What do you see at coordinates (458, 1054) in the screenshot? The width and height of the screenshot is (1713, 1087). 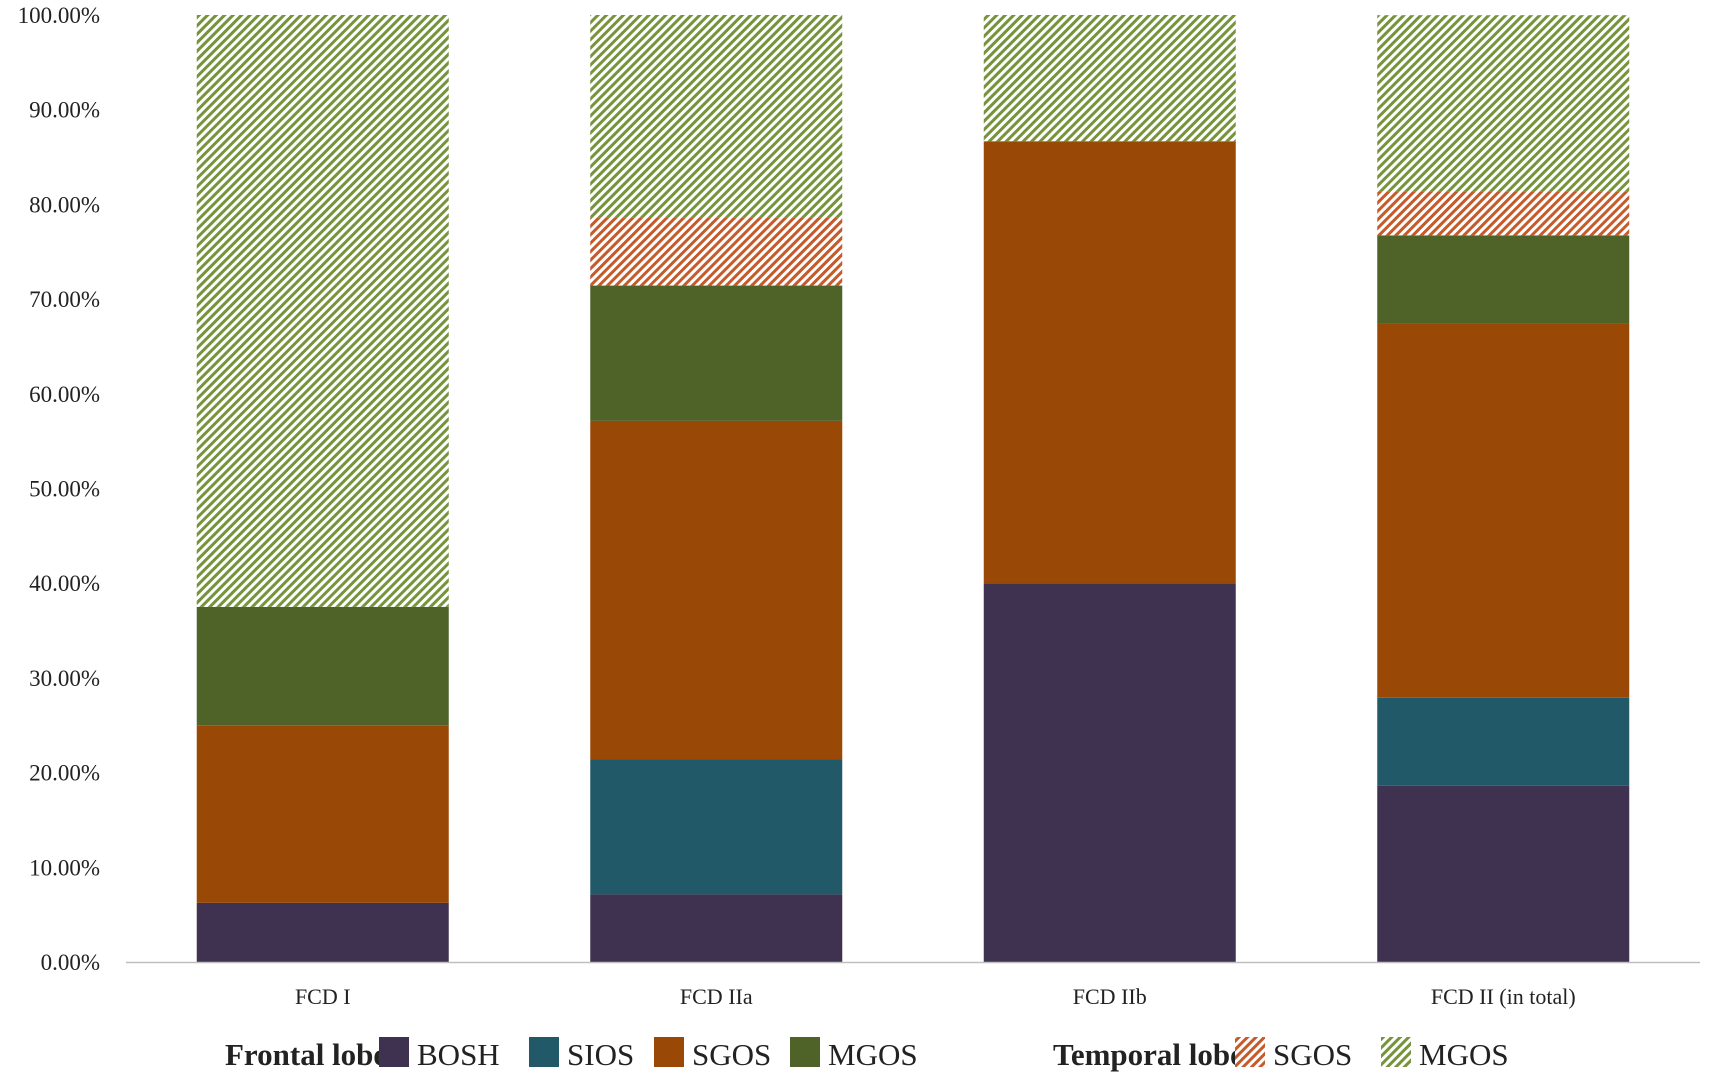 I see `legend-entry-label: BOSH` at bounding box center [458, 1054].